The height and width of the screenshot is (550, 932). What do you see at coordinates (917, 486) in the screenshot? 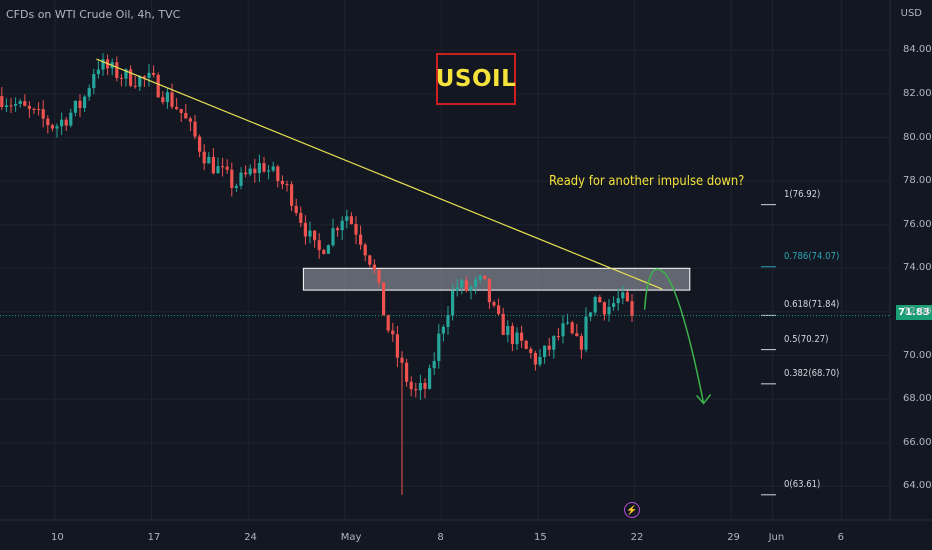
I see `price-tick-label: 64.00` at bounding box center [917, 486].